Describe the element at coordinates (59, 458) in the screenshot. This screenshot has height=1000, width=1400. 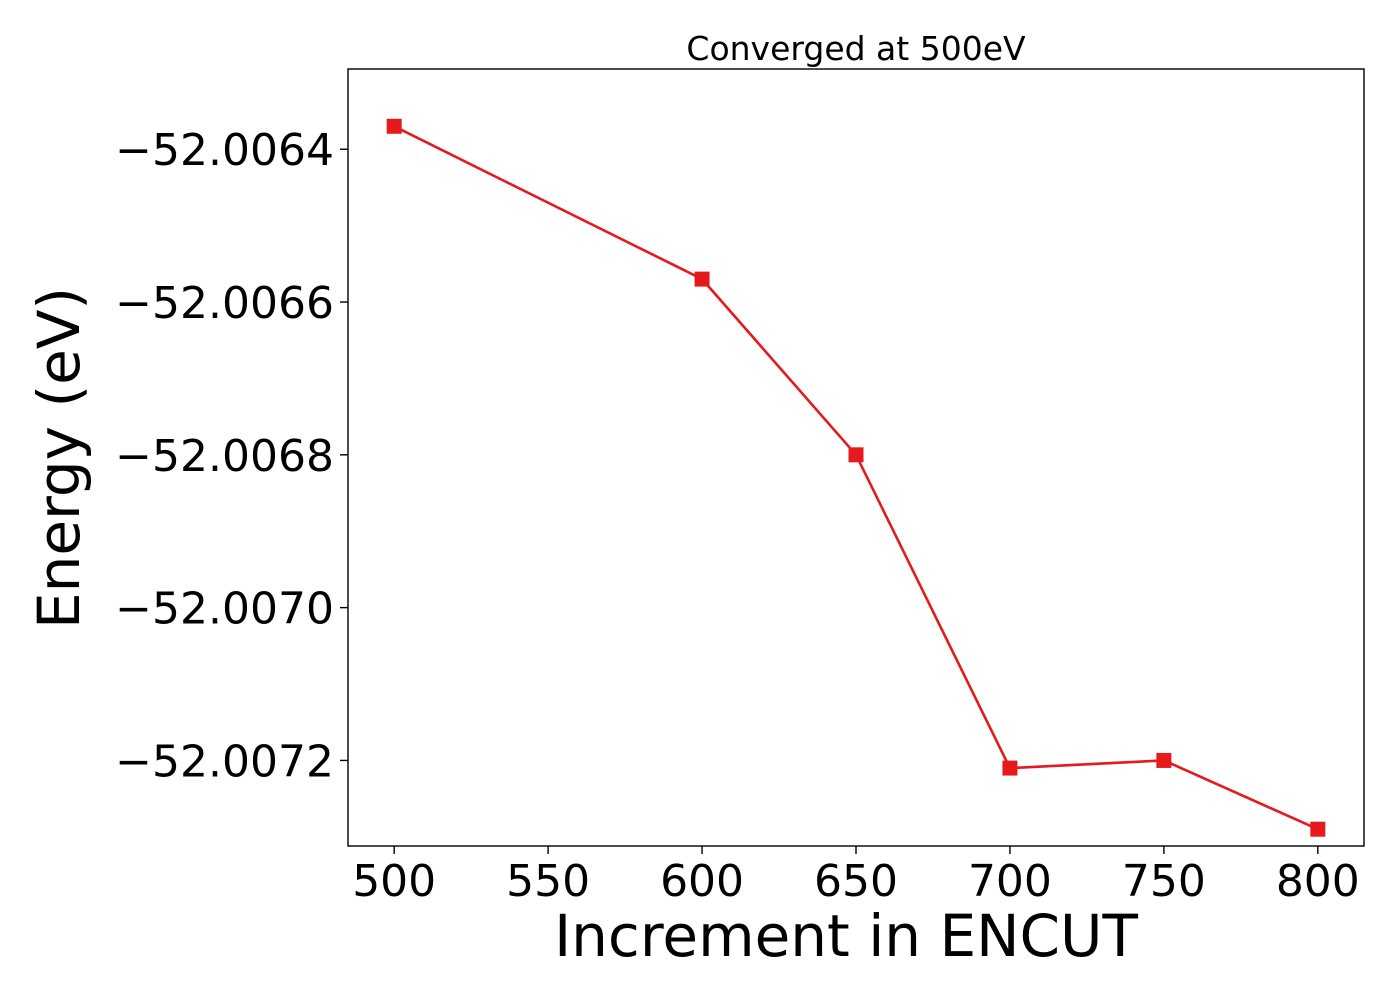
I see `y-axis-label: Energy (eV)` at that location.